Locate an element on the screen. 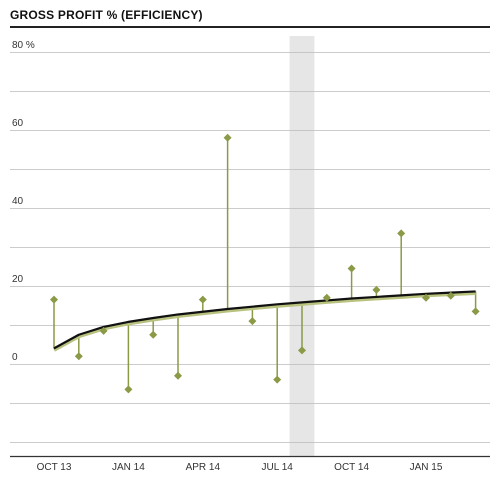 The image size is (500, 484). y-tick-label: 0 is located at coordinates (15, 357).